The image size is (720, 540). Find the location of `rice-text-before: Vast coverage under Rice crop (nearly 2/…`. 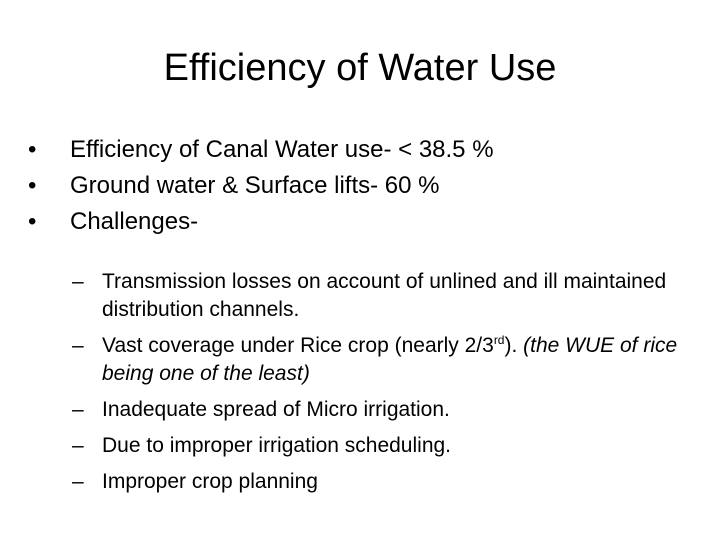

rice-text-before: Vast coverage under Rice crop (nearly 2/… is located at coordinates (298, 345).